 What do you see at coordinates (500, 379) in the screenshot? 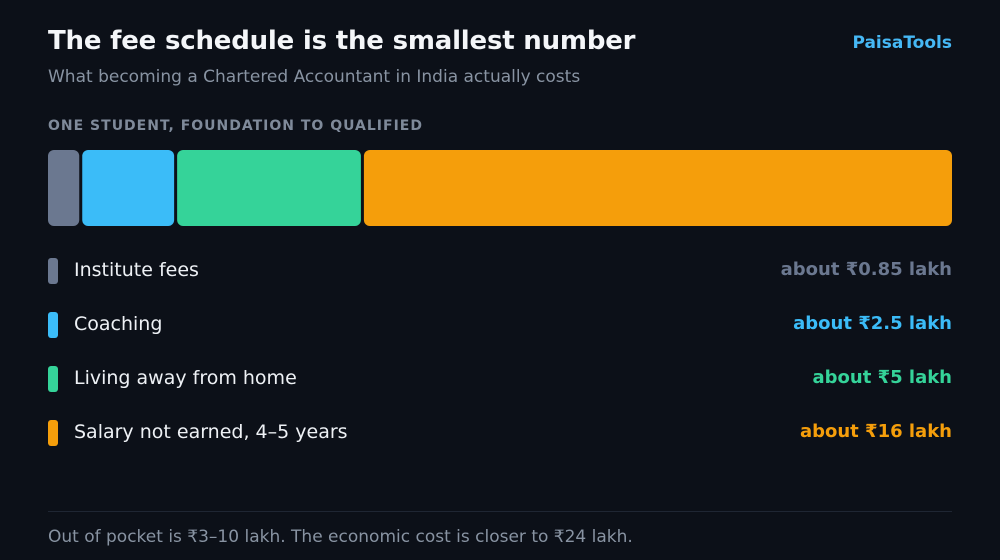
I see `legend-row: Living away from home about ₹5 lakh` at bounding box center [500, 379].